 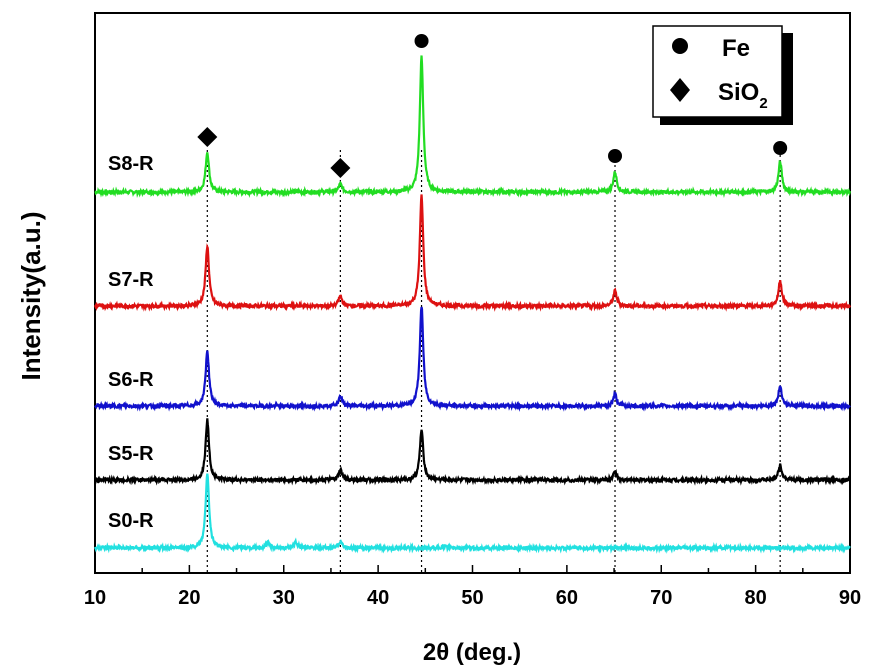 I want to click on x-tick-label: 90, so click(x=850, y=598).